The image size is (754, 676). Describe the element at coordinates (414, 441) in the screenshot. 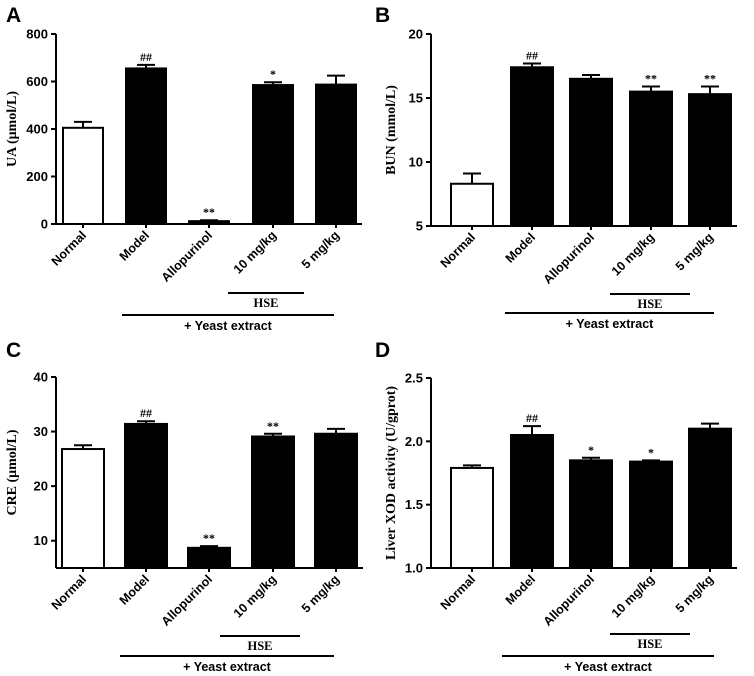

I see `y-tick-label: 2.0` at that location.